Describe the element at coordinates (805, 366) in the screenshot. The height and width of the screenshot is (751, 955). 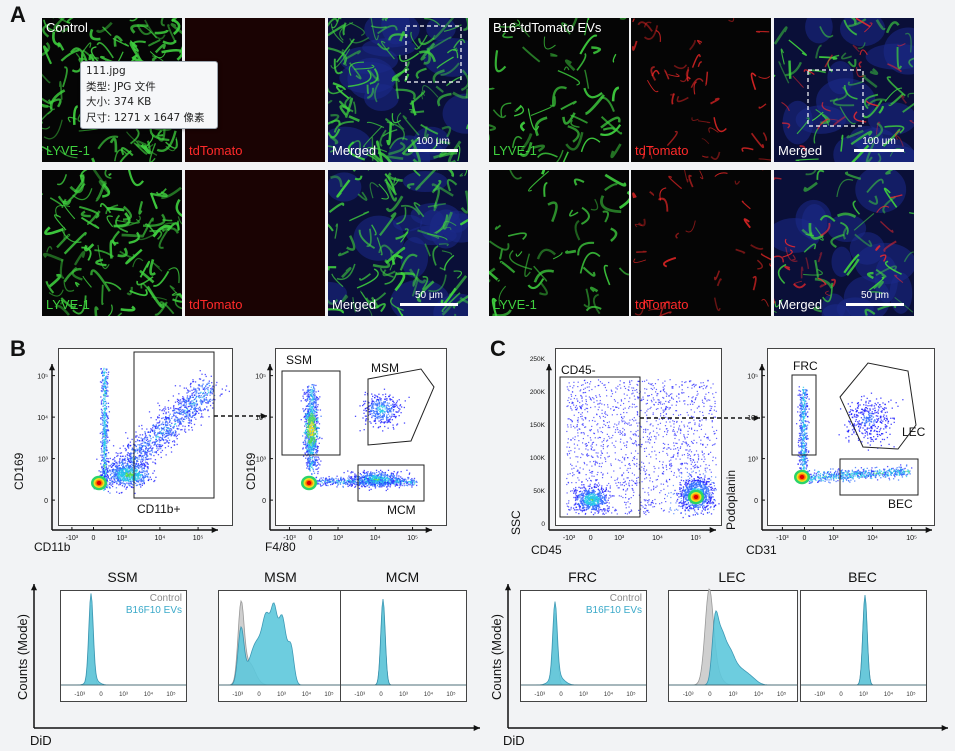
I see `gate-label-frc: FRC` at that location.